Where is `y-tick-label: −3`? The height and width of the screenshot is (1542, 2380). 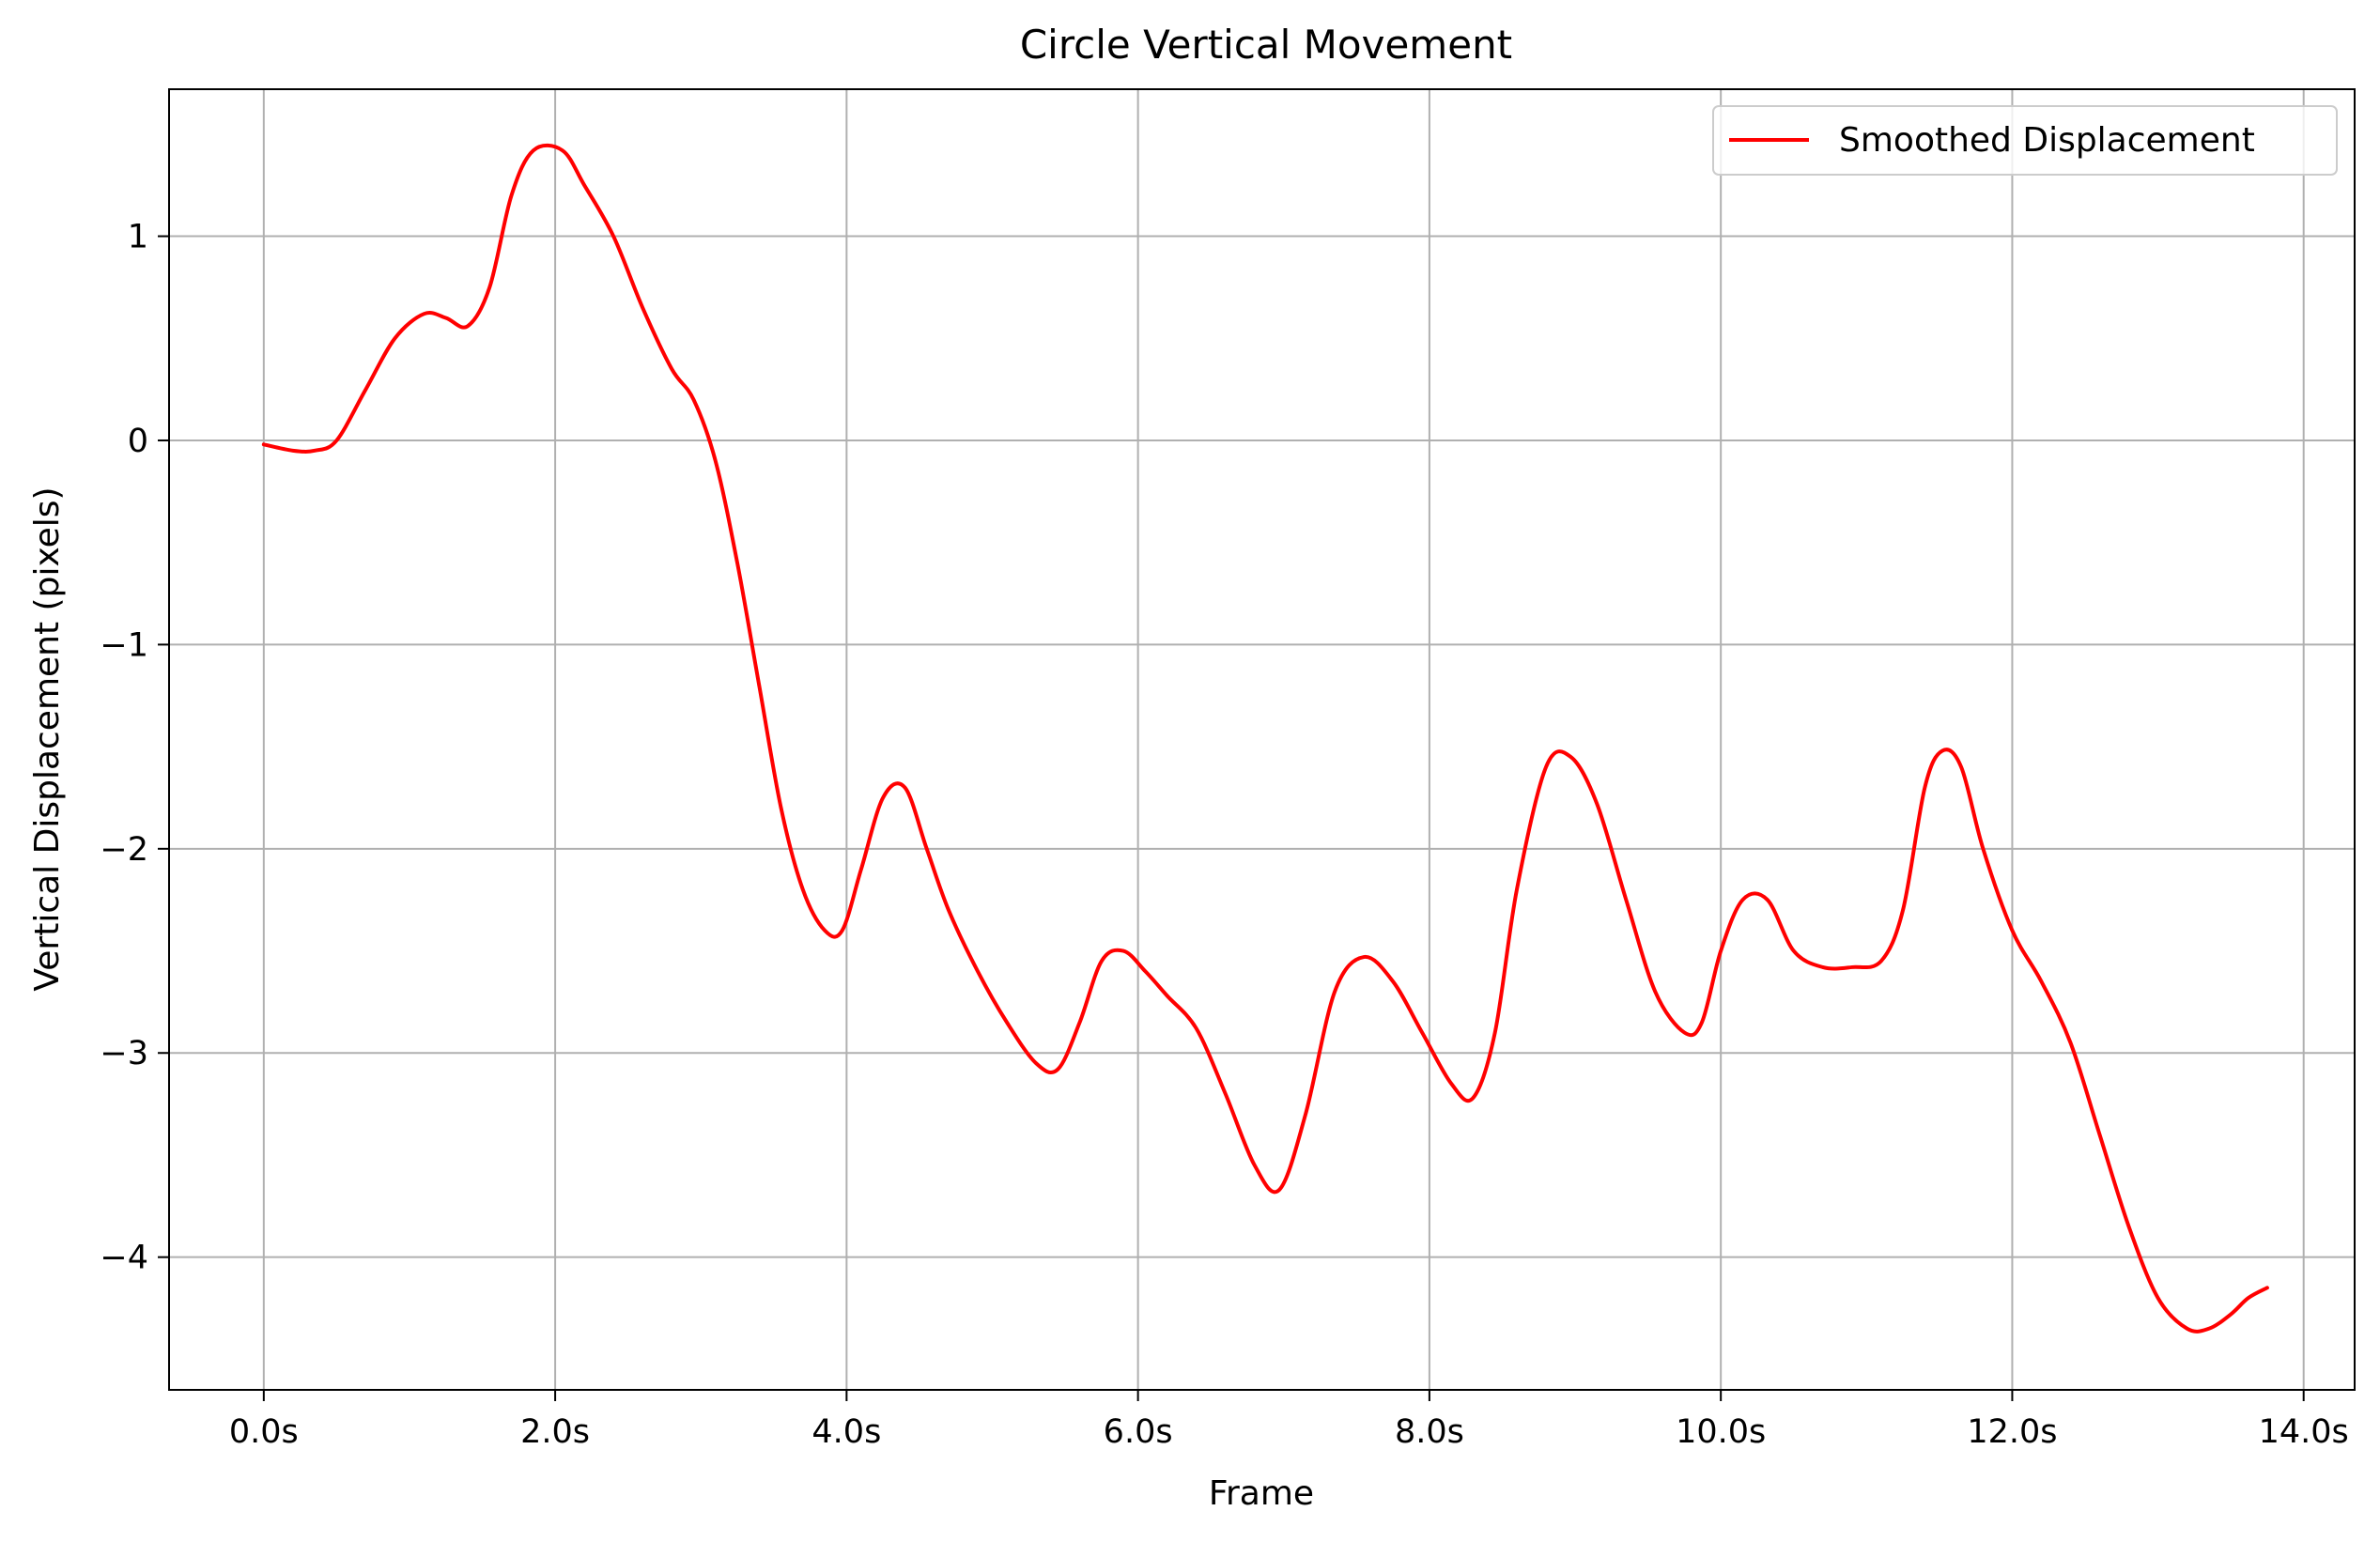 y-tick-label: −3 is located at coordinates (124, 1053).